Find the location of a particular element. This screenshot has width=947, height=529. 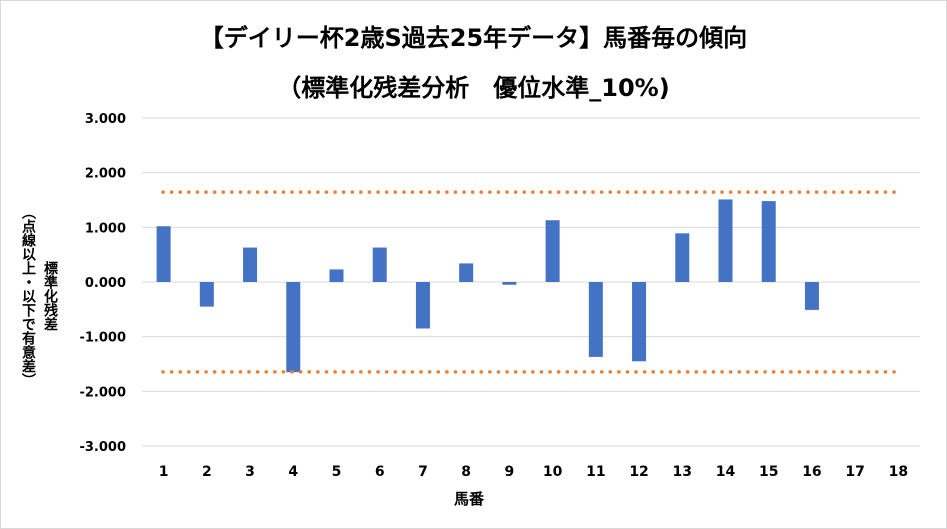

y-axis-label: 標準化残差 （点線以上・以下で有意差） is located at coordinates (39, 296).